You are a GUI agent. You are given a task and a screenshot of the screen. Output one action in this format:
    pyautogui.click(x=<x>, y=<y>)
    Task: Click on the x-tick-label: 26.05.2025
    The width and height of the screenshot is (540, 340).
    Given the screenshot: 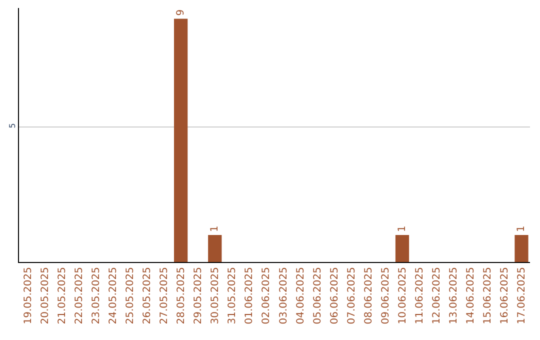 What is the action you would take?
    pyautogui.click(x=147, y=295)
    